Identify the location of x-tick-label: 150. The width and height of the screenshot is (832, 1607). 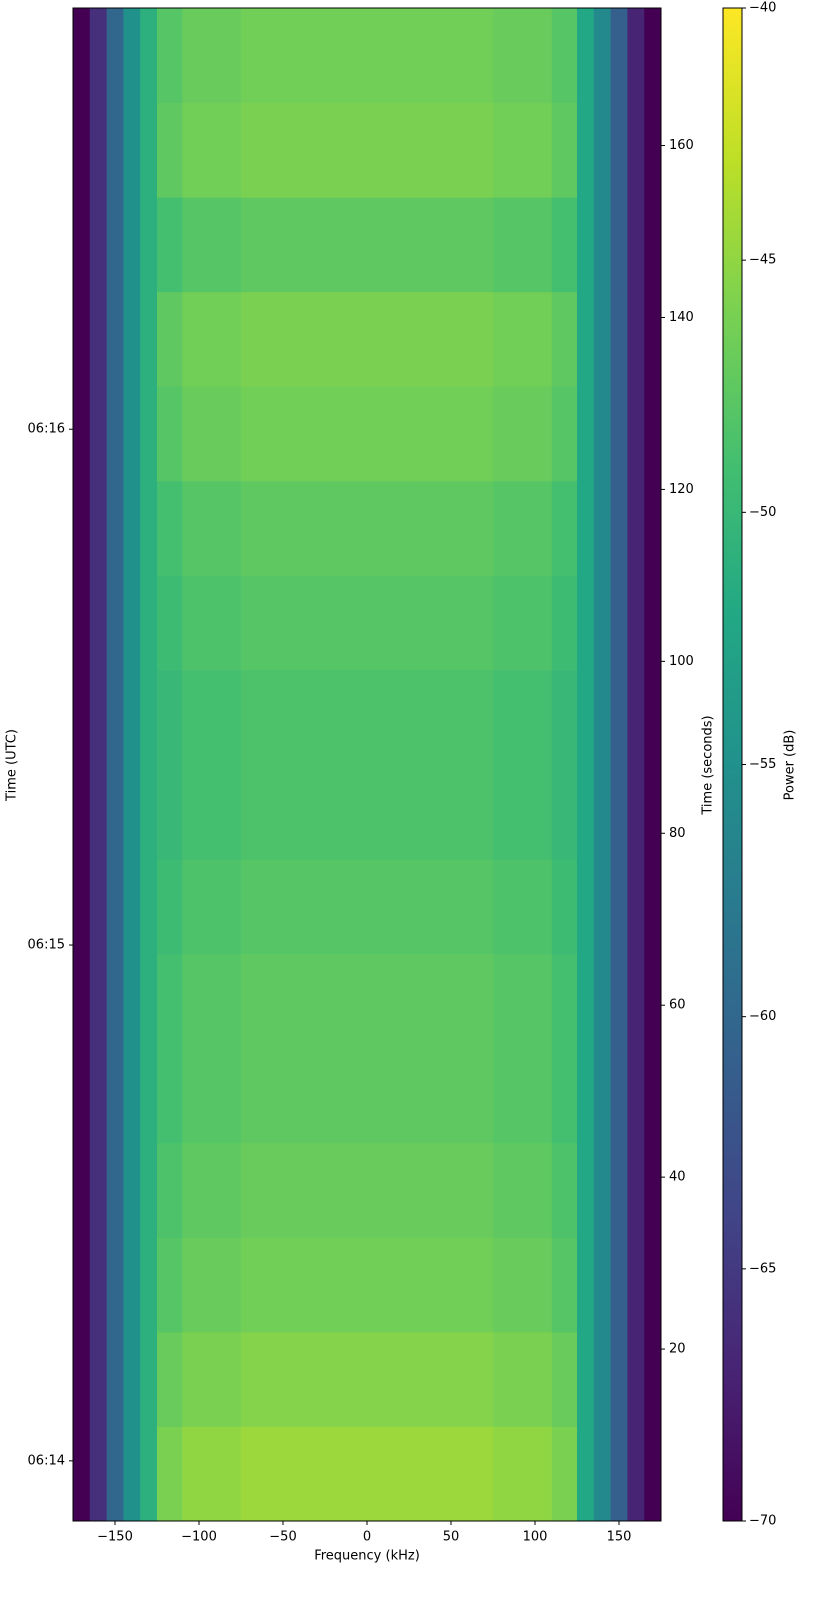
(619, 1537).